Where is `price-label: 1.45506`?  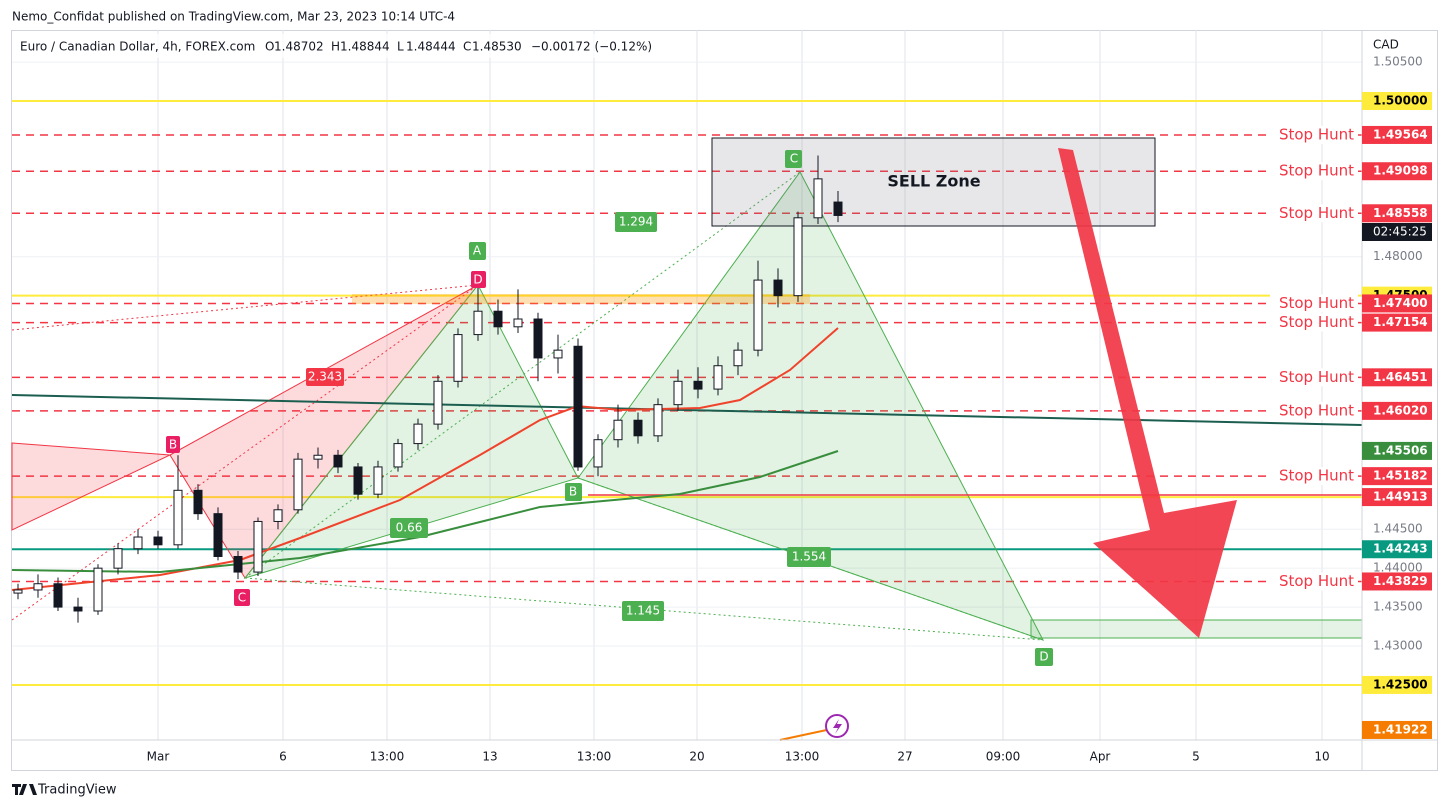 price-label: 1.45506 is located at coordinates (1400, 450).